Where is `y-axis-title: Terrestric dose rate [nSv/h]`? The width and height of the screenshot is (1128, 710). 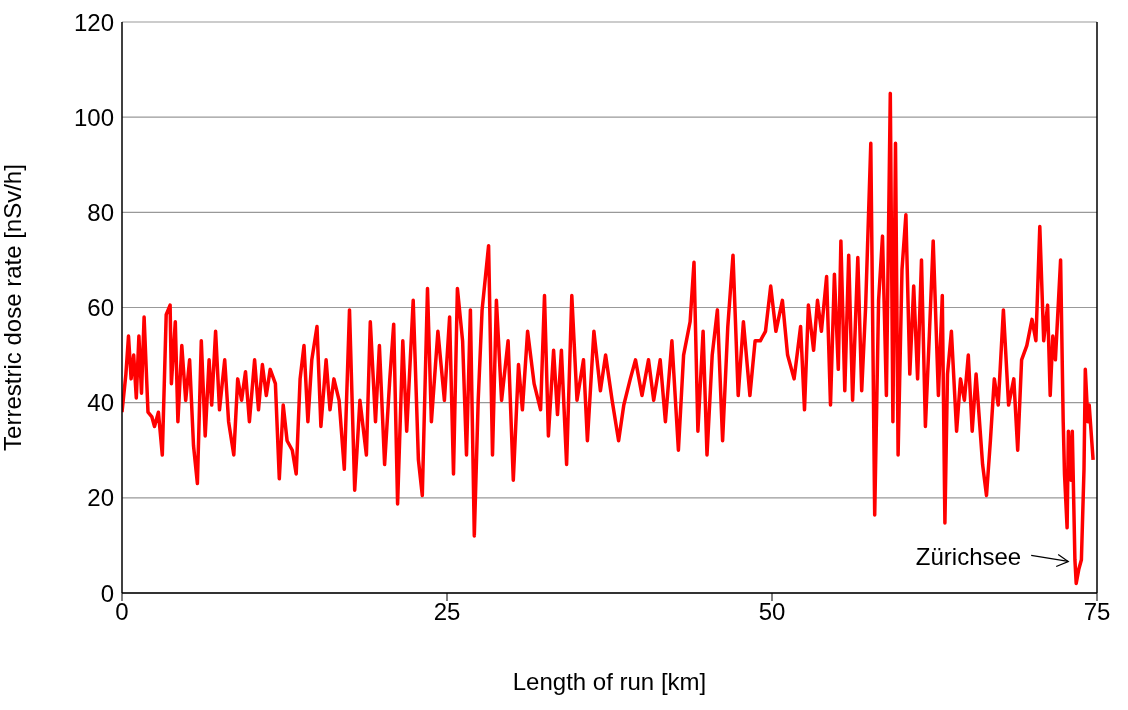 y-axis-title: Terrestric dose rate [nSv/h] is located at coordinates (13, 307).